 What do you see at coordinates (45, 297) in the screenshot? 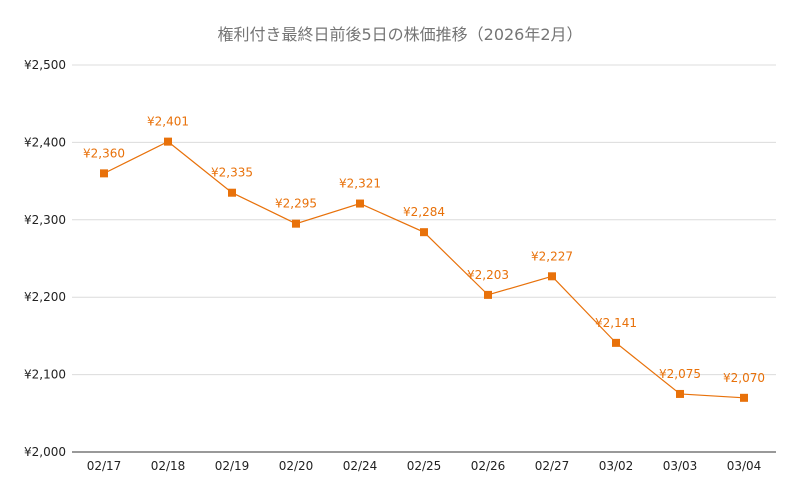
I see `y-tick-label: ¥2,200` at bounding box center [45, 297].